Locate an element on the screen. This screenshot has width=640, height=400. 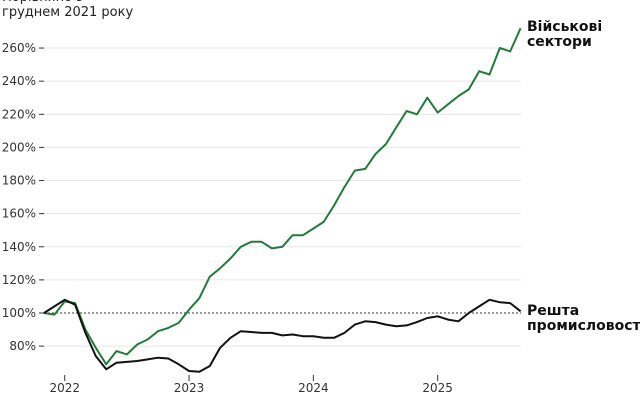
y-tick-label: 140% is located at coordinates (19, 247).